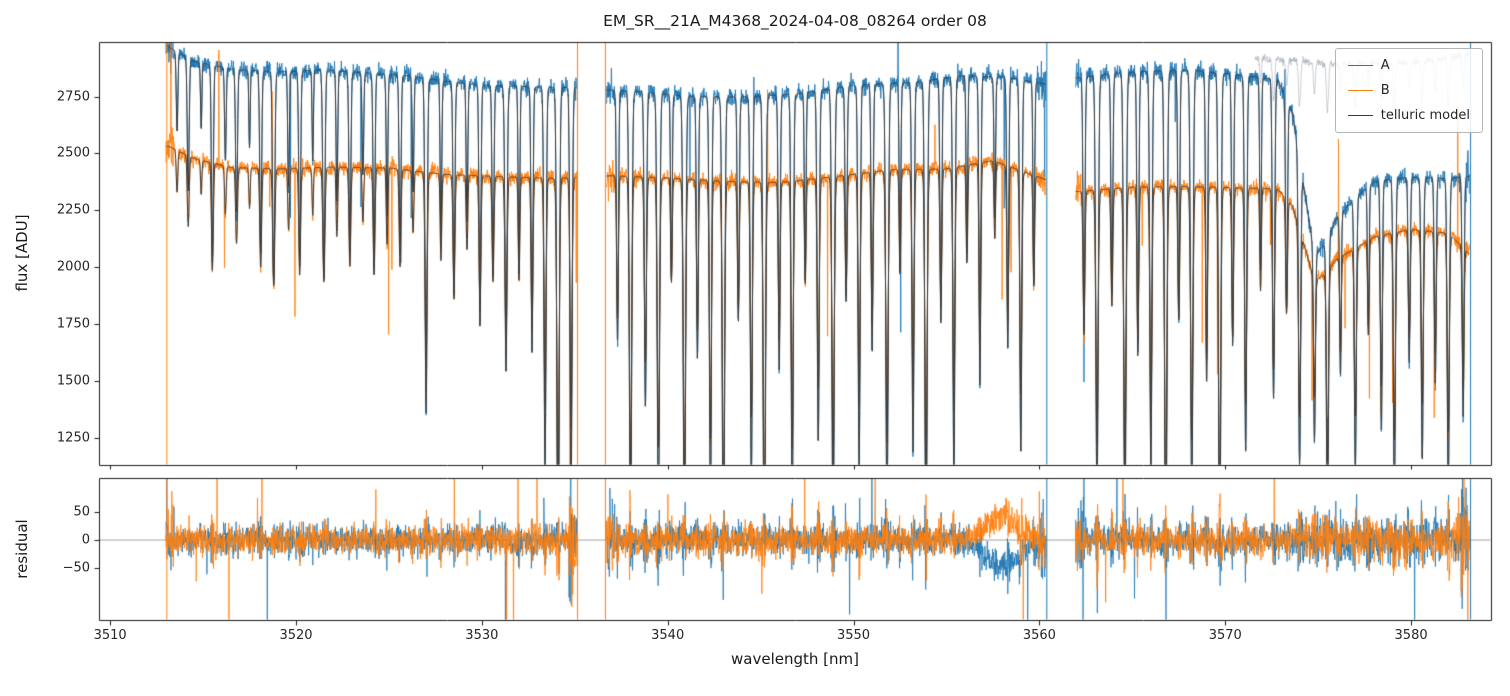 The width and height of the screenshot is (1510, 696). What do you see at coordinates (22, 253) in the screenshot?
I see `flux-axis-label: flux [ADU]` at bounding box center [22, 253].